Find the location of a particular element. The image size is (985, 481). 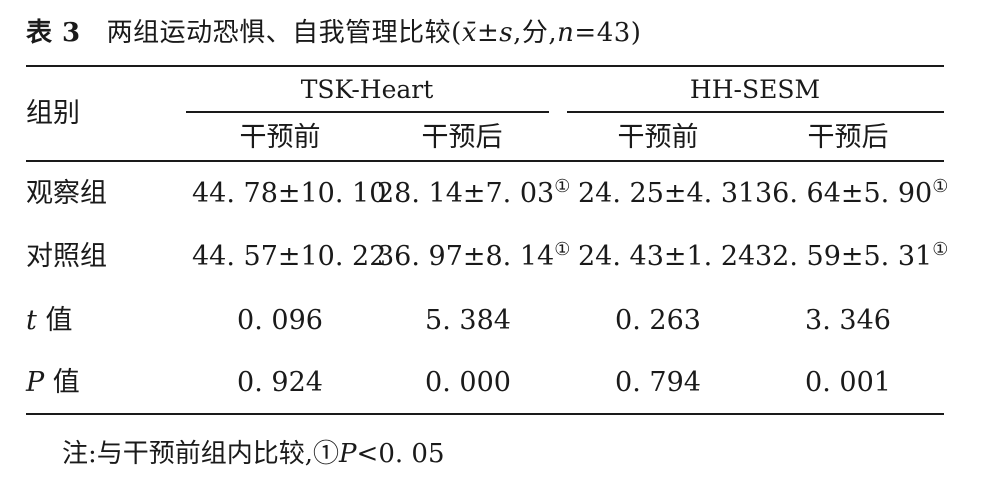

table-cell: 0. 001 is located at coordinates (848, 382).